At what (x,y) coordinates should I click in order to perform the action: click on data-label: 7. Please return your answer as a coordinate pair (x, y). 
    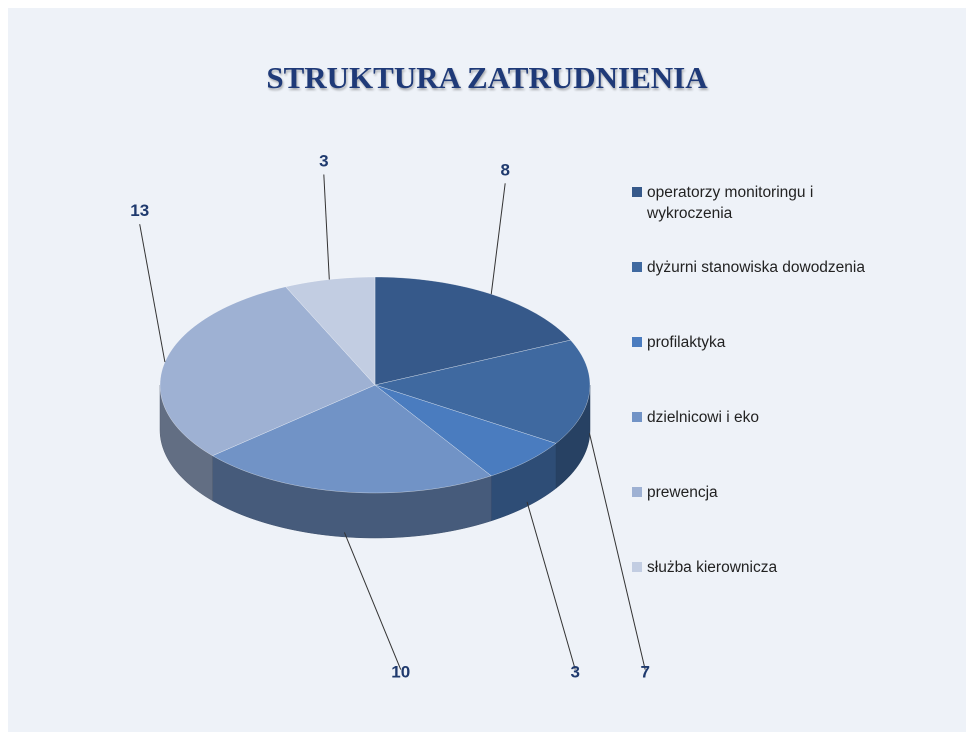
    Looking at the image, I should click on (644, 672).